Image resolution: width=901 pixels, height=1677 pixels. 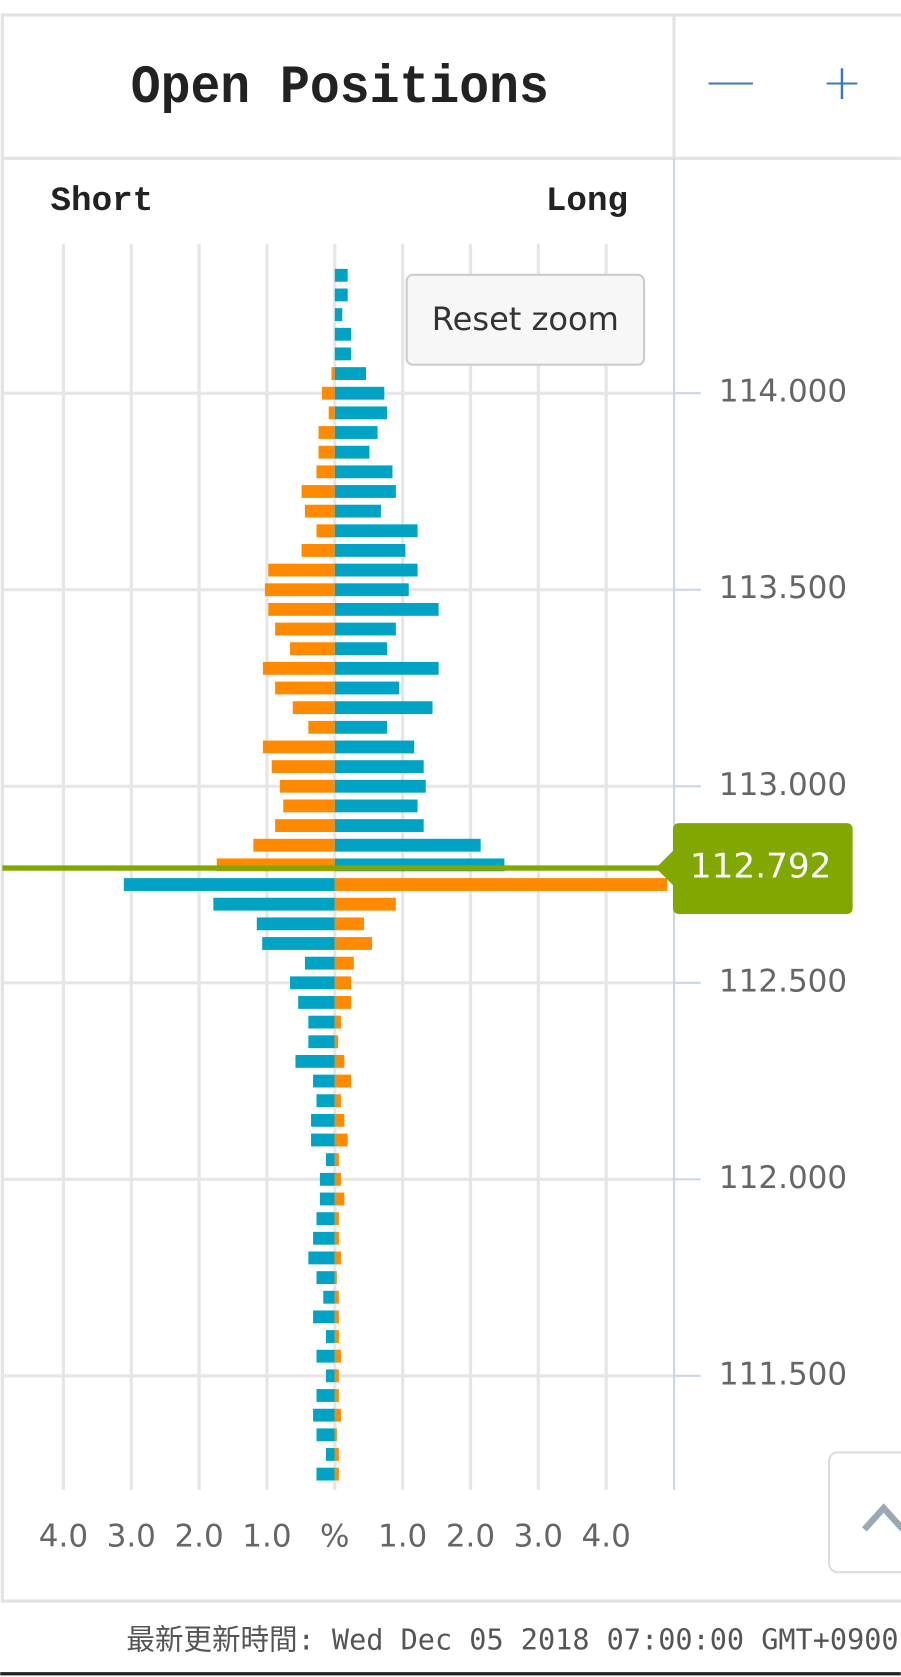 I want to click on reset-zoom-text: Reset zoom, so click(x=525, y=319).